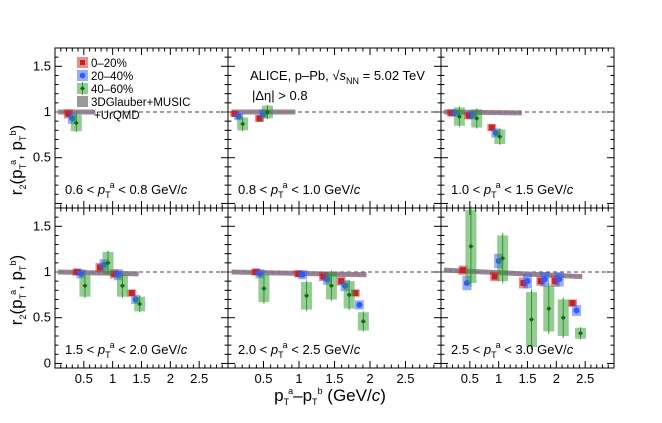 The height and width of the screenshot is (423, 662). Describe the element at coordinates (140, 103) in the screenshot. I see `legend-label: 3DGlauber+MUSIC` at that location.